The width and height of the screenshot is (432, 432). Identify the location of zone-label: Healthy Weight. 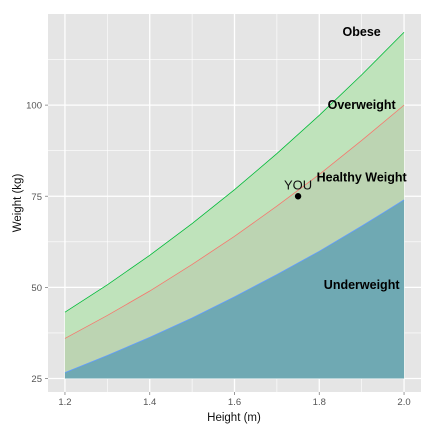
(362, 178).